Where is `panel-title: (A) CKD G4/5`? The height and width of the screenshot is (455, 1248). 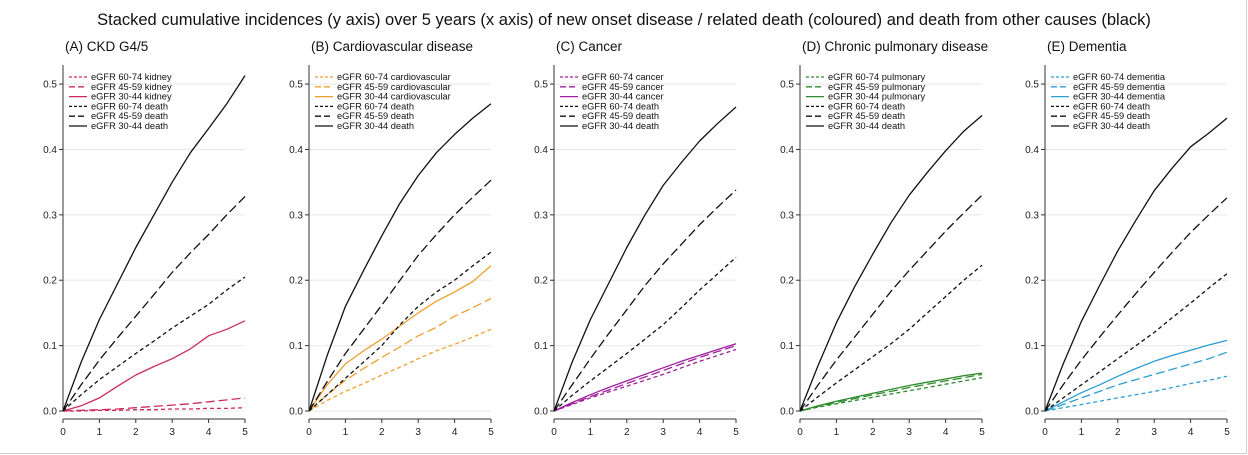 panel-title: (A) CKD G4/5 is located at coordinates (106, 46).